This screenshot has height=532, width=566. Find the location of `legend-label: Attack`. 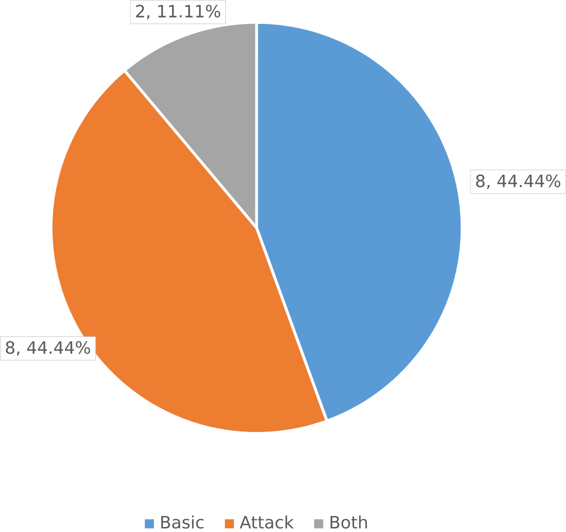

legend-label: Attack is located at coordinates (267, 521).